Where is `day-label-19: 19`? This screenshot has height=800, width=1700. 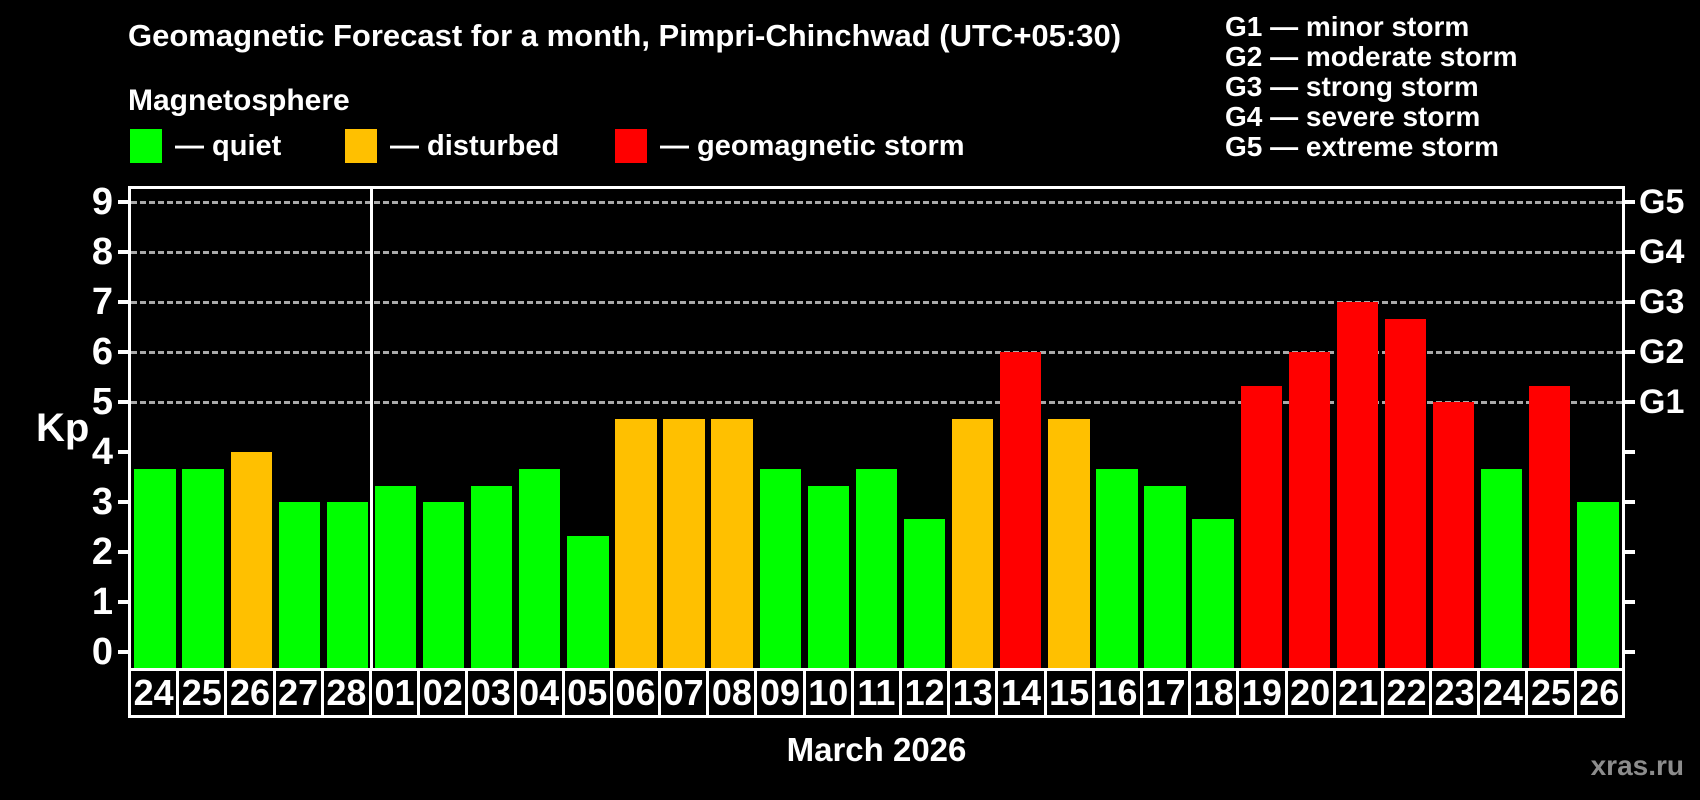
day-label-19: 19 is located at coordinates (1262, 693).